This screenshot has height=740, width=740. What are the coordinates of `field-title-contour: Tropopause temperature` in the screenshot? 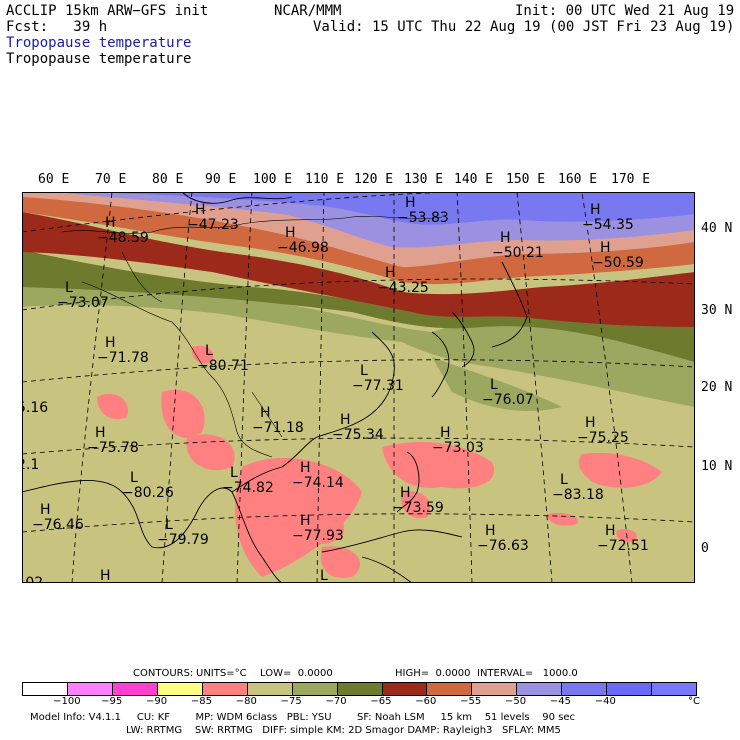 It's located at (99, 59).